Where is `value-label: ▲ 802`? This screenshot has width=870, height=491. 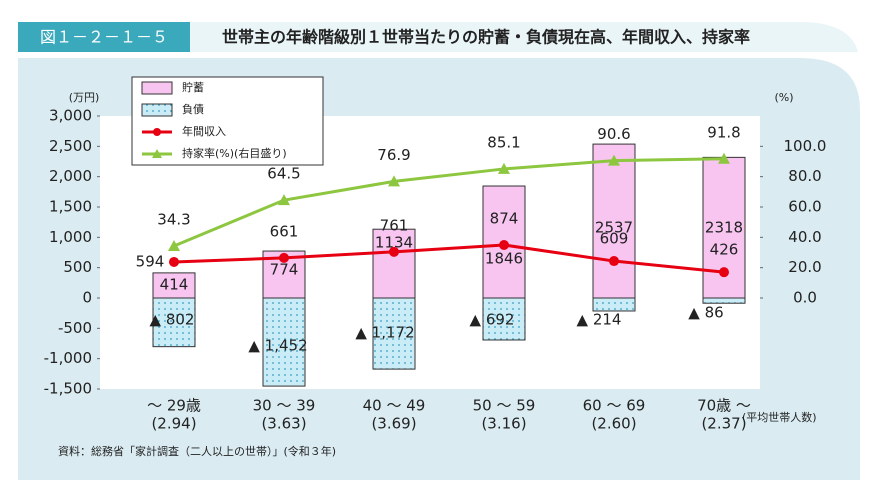 value-label: ▲ 802 is located at coordinates (172, 320).